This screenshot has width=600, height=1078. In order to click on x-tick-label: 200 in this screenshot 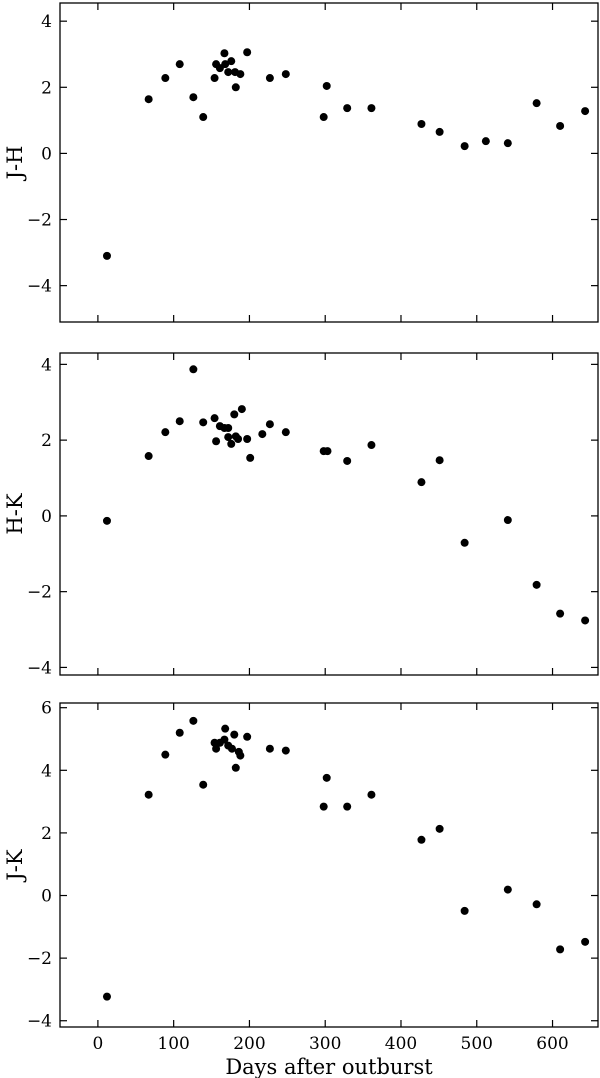, I will do `click(249, 1044)`.